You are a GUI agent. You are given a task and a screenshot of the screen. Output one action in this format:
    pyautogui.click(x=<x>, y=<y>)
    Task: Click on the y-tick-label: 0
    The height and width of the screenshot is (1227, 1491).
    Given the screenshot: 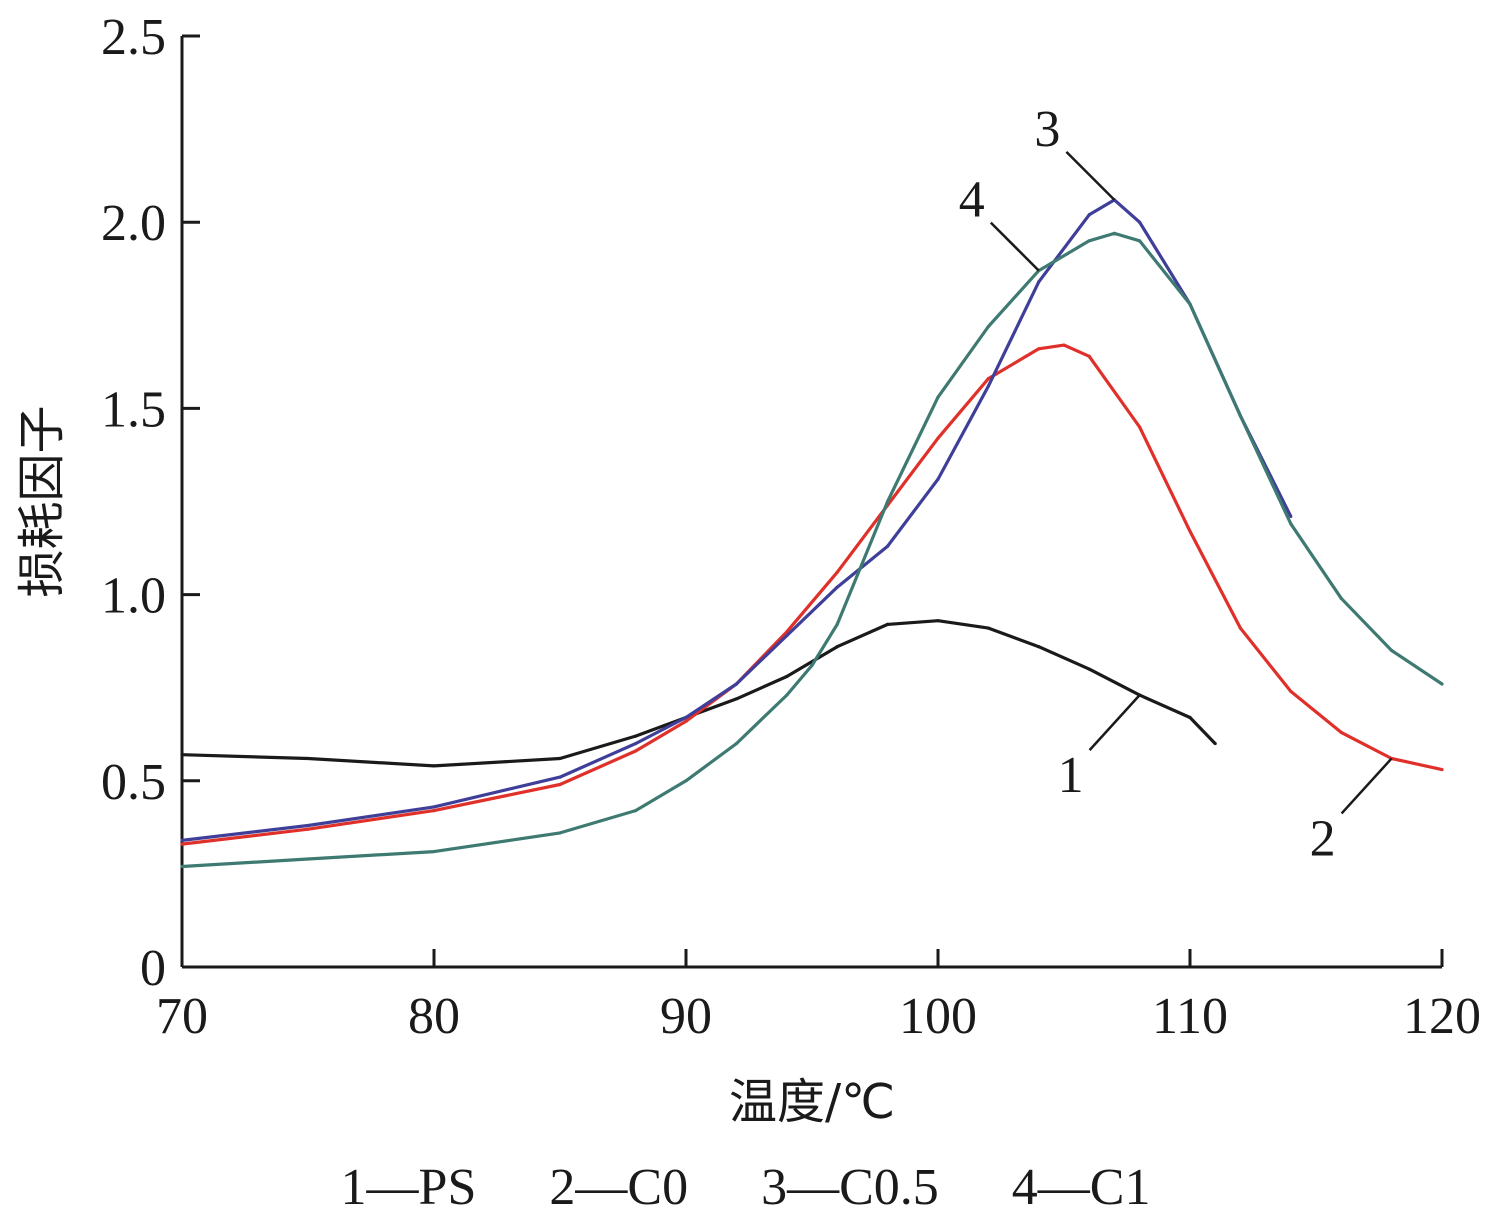 What is the action you would take?
    pyautogui.click(x=153, y=968)
    